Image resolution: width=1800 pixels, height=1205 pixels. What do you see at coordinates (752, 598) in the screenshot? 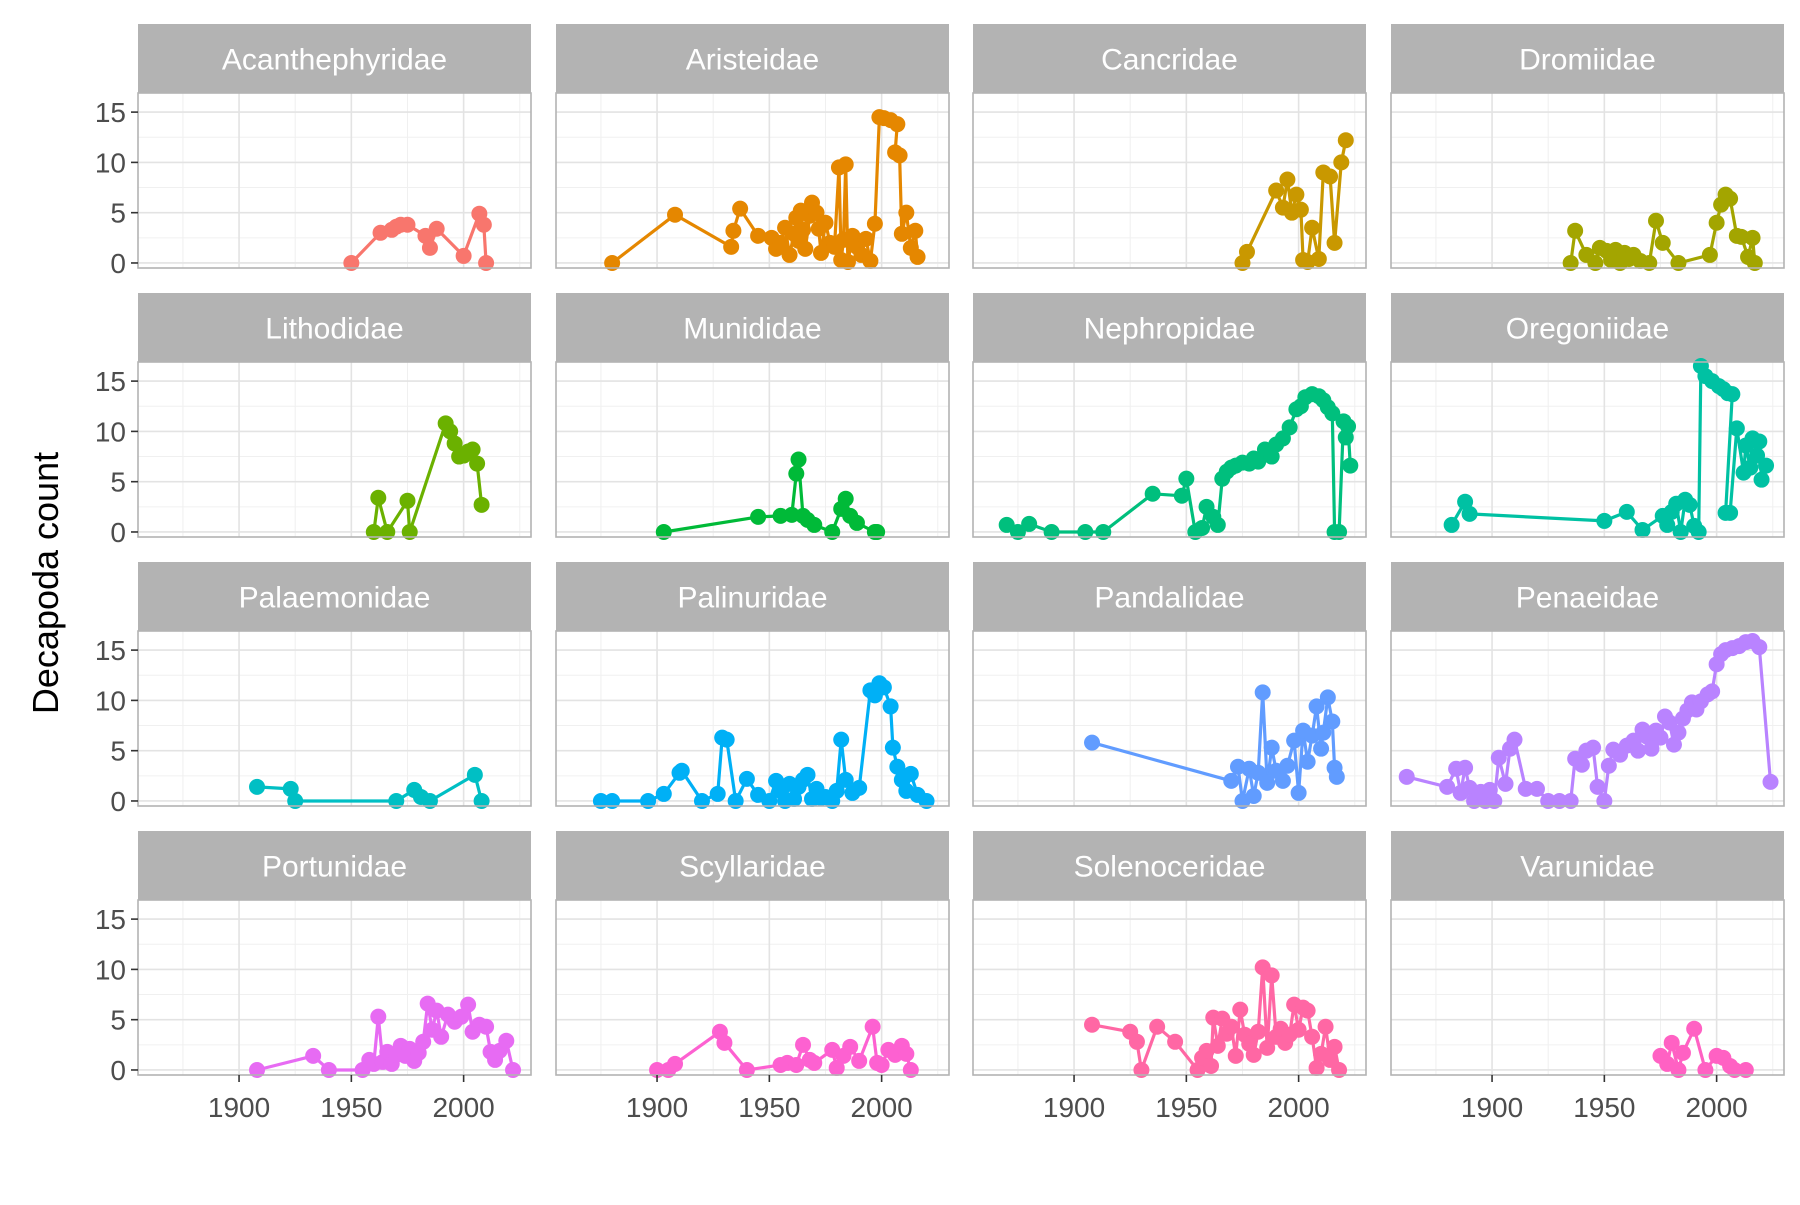
I see `facet-strip-label: Palinuridae` at bounding box center [752, 598].